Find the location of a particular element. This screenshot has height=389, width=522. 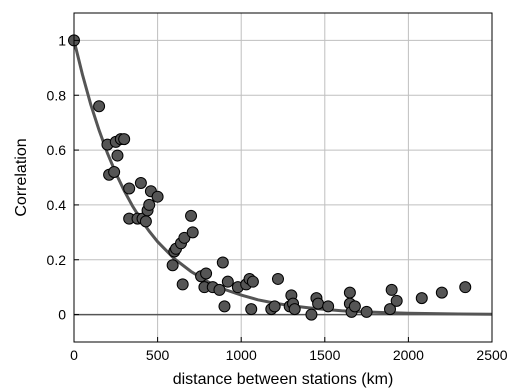

x-tick-label: 2500 is located at coordinates (491, 355).